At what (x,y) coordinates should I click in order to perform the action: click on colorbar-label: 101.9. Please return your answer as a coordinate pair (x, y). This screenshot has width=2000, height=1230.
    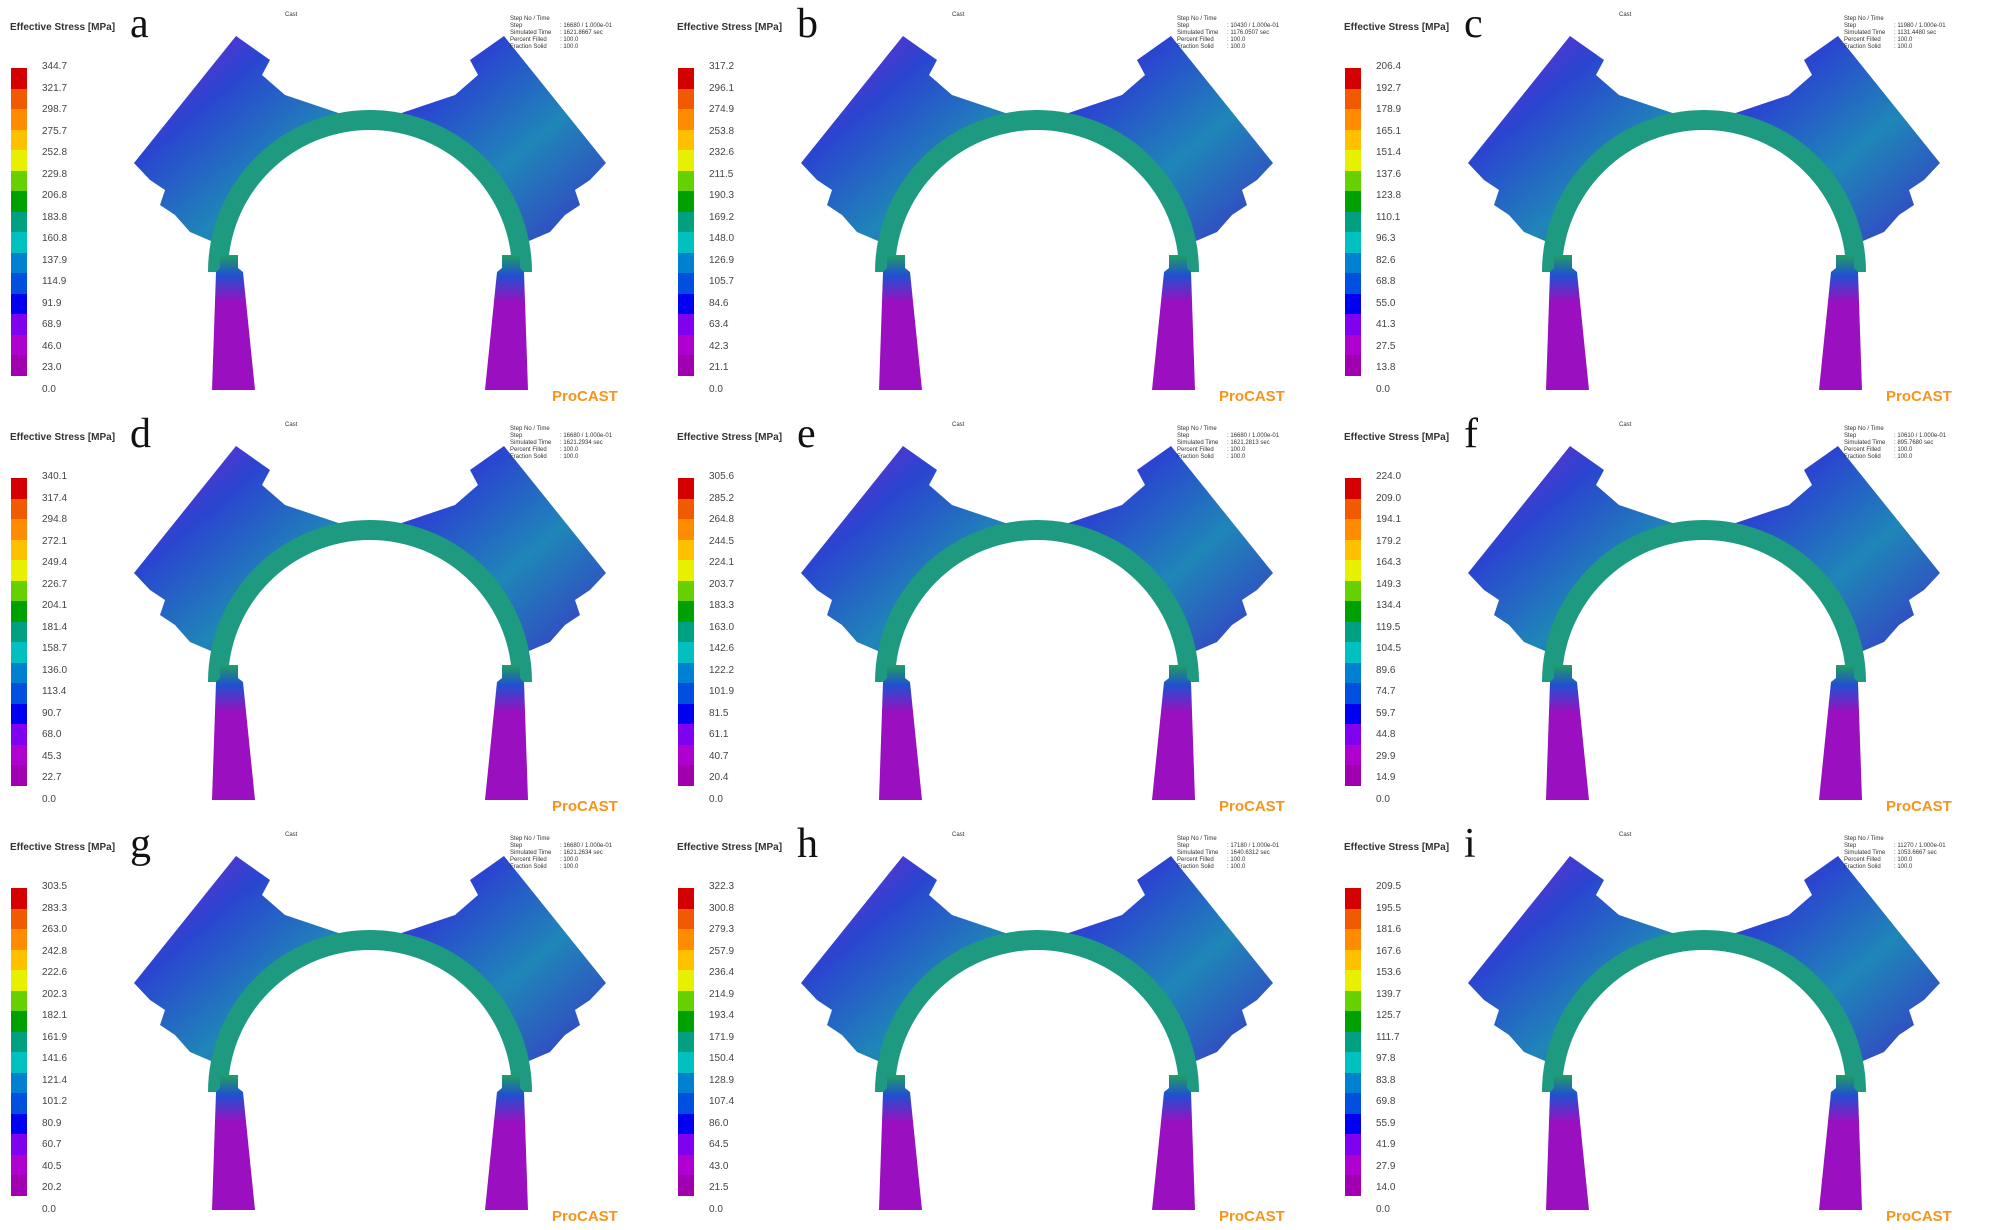
    Looking at the image, I should click on (722, 691).